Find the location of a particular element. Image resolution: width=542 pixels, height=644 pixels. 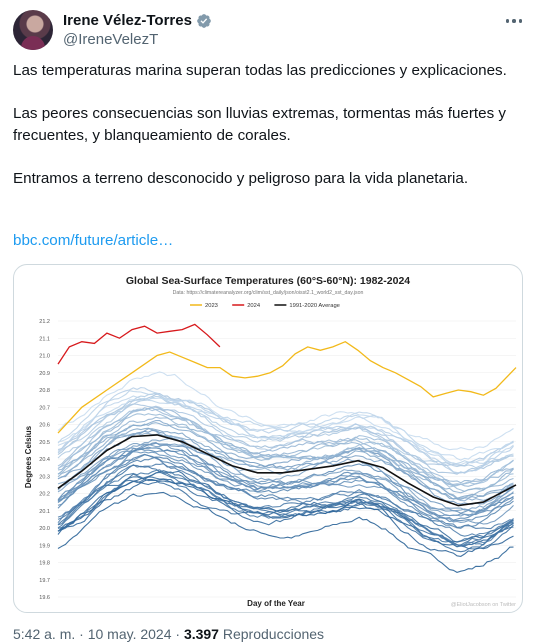

name-row: Irene Vélez-Torres is located at coordinates (137, 20).